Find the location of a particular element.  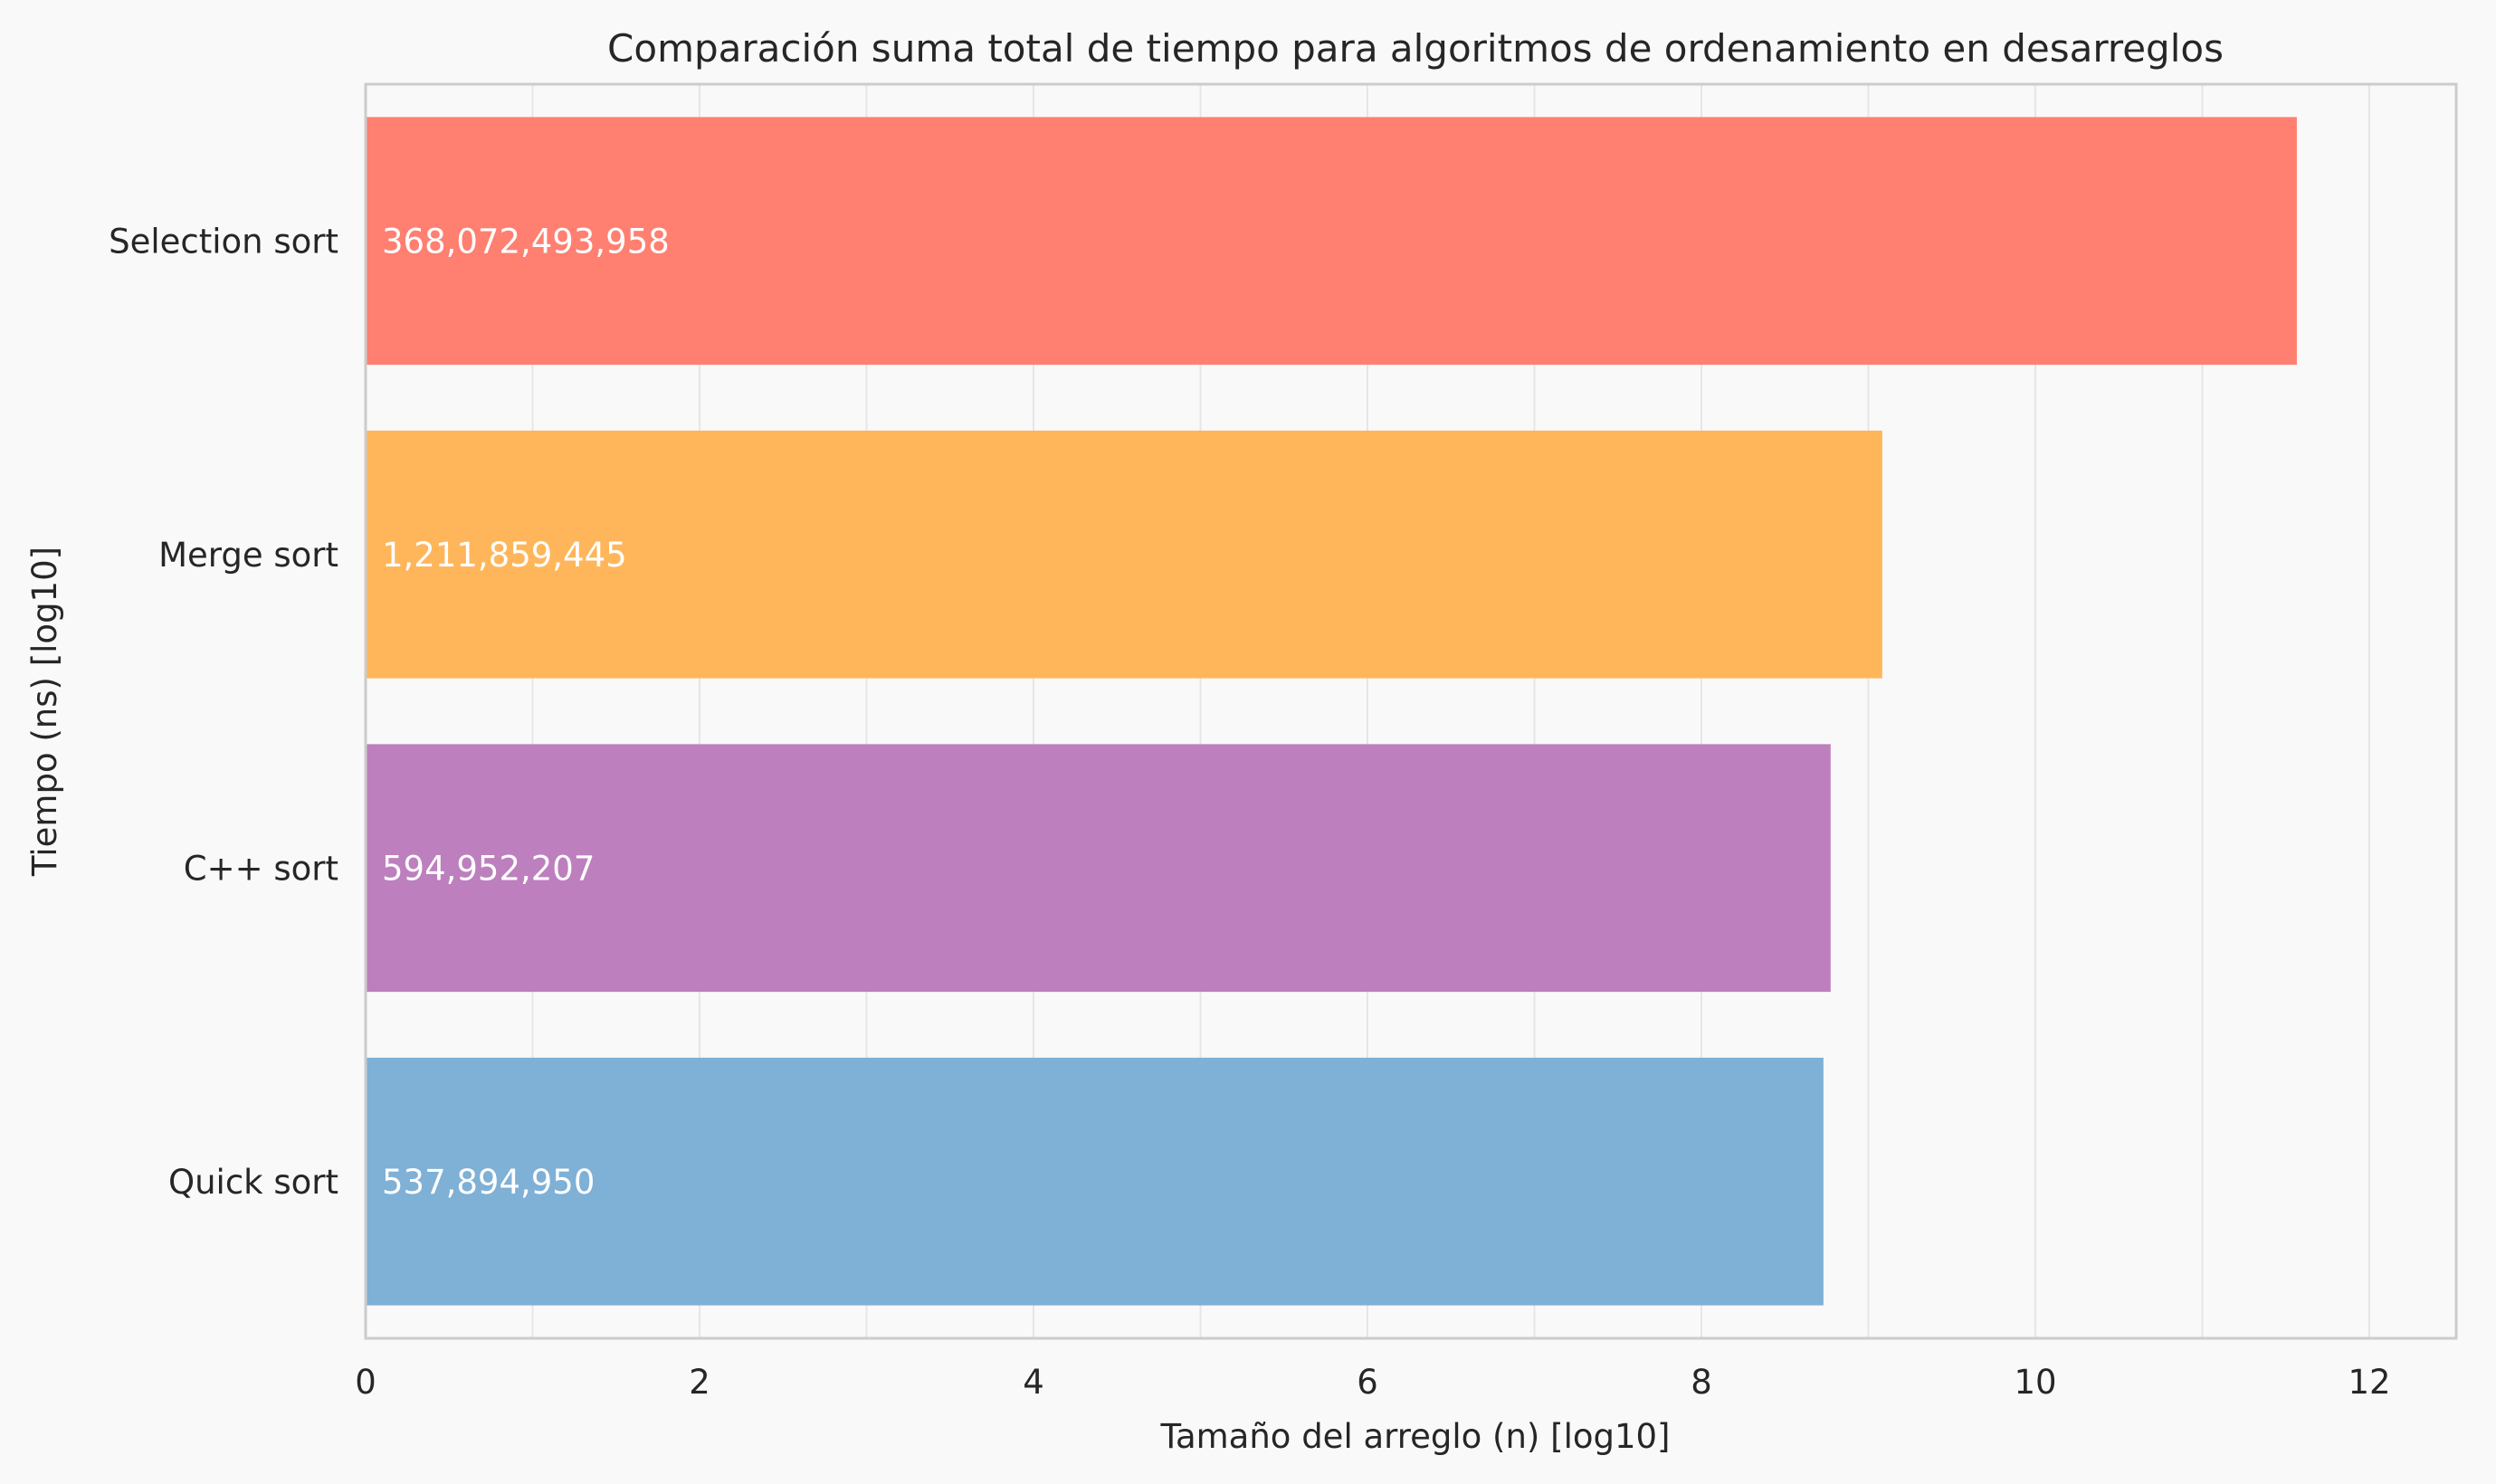

bar-value-label: 594,952,207 is located at coordinates (488, 868).